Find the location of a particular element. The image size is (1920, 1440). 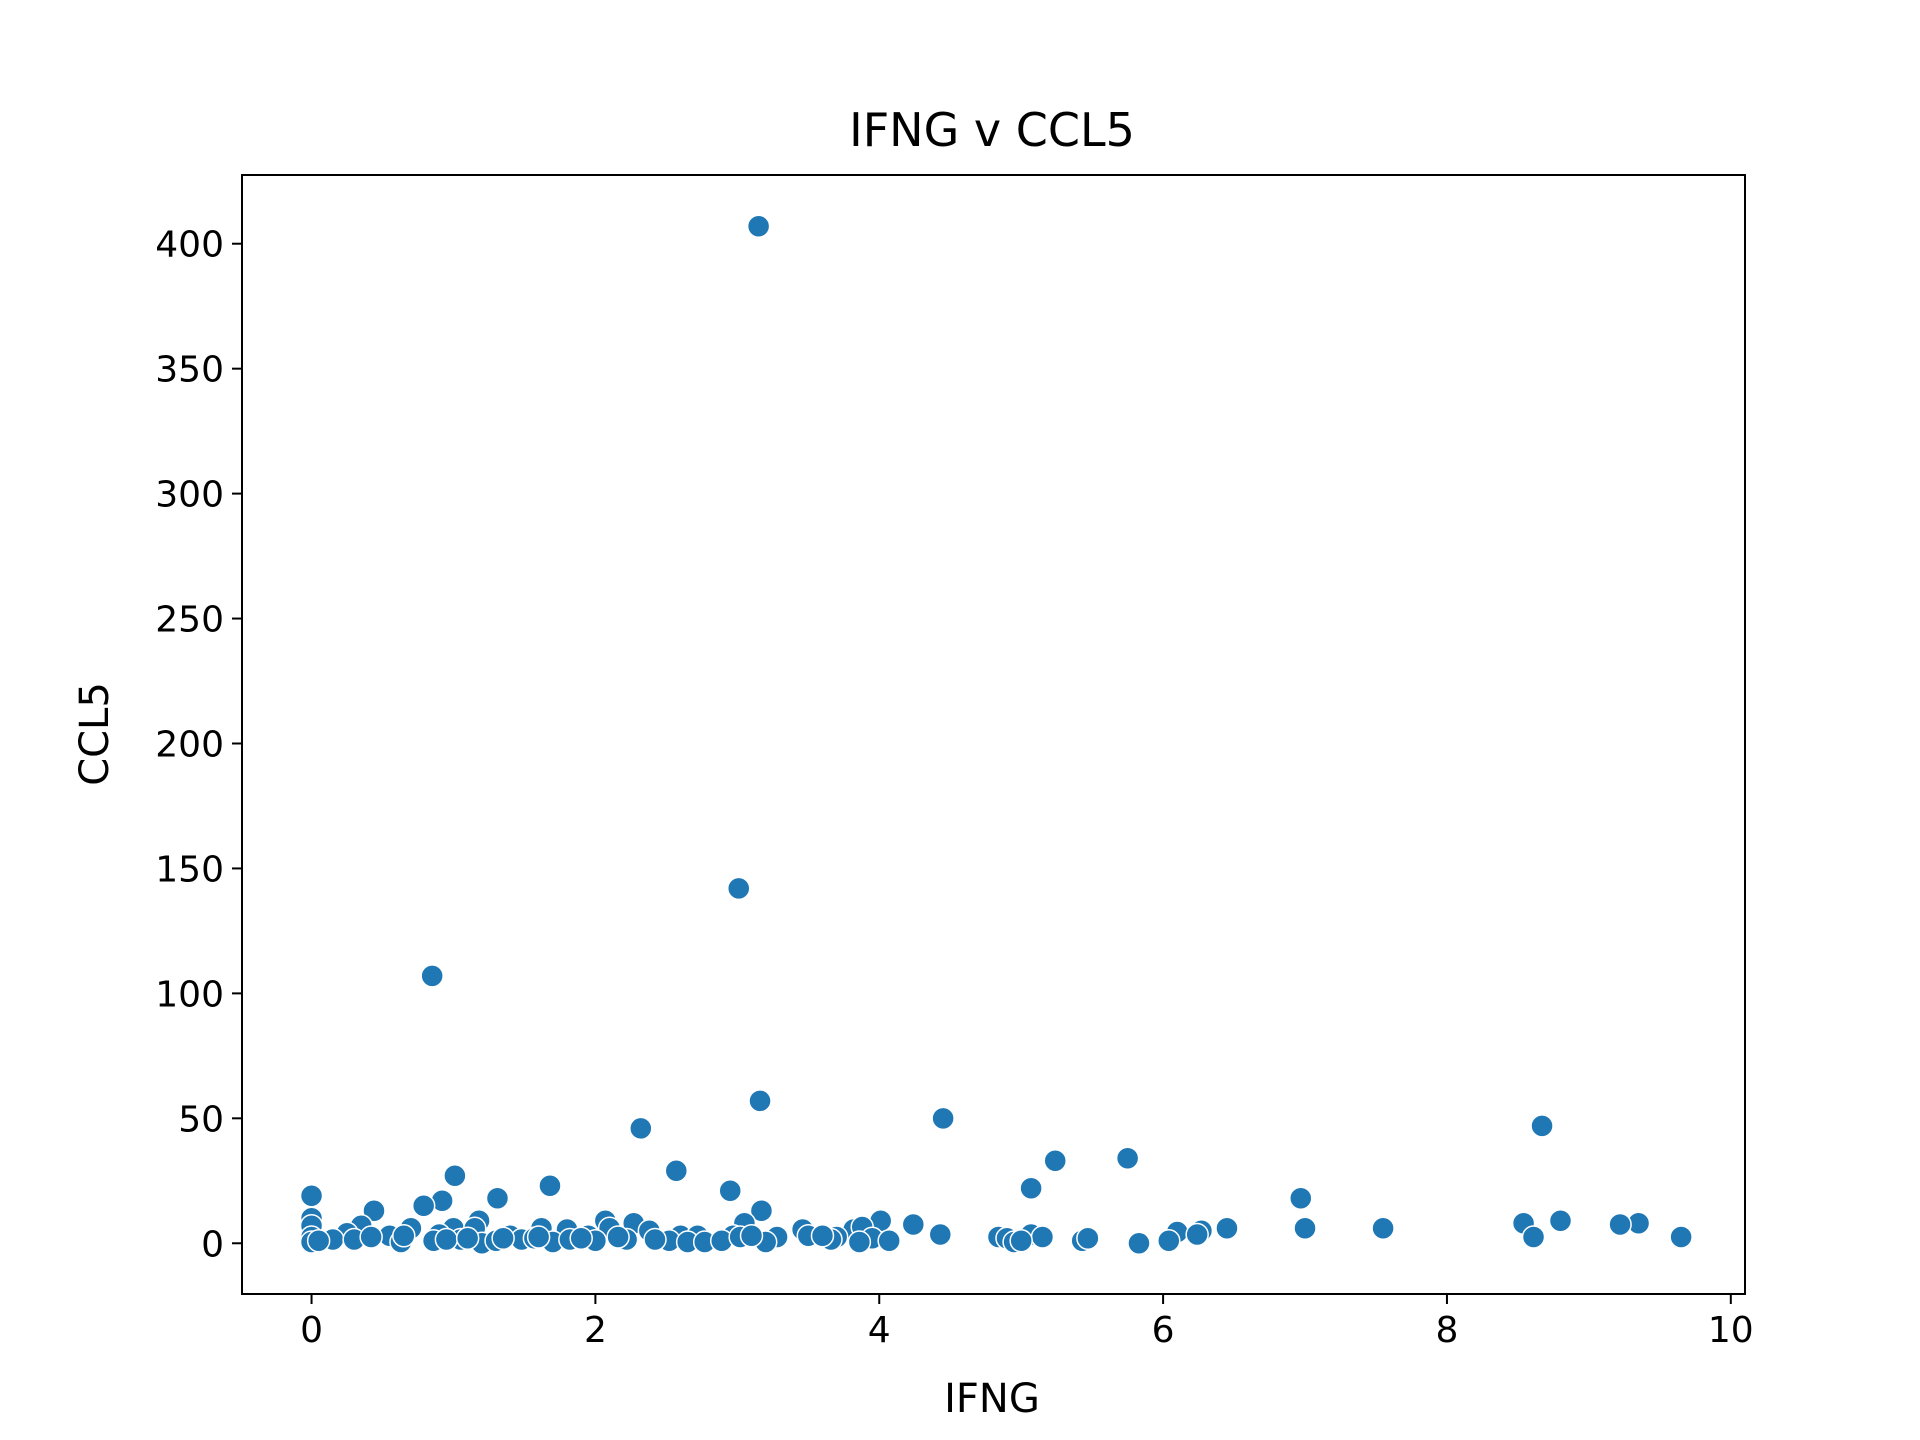

x-tick-label: 2 is located at coordinates (595, 1330).